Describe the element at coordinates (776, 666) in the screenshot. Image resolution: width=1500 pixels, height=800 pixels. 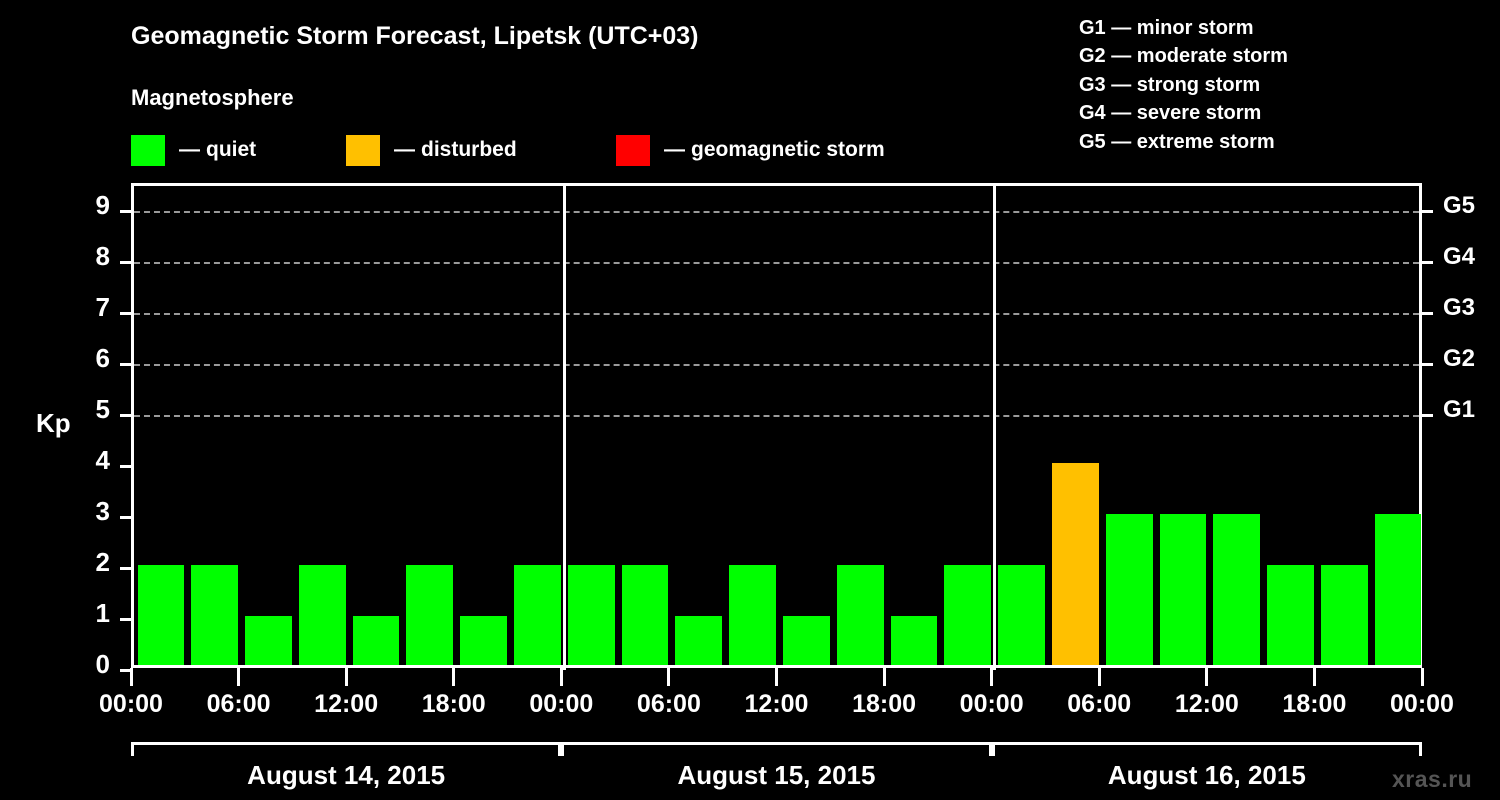
I see `x-axis-line` at that location.